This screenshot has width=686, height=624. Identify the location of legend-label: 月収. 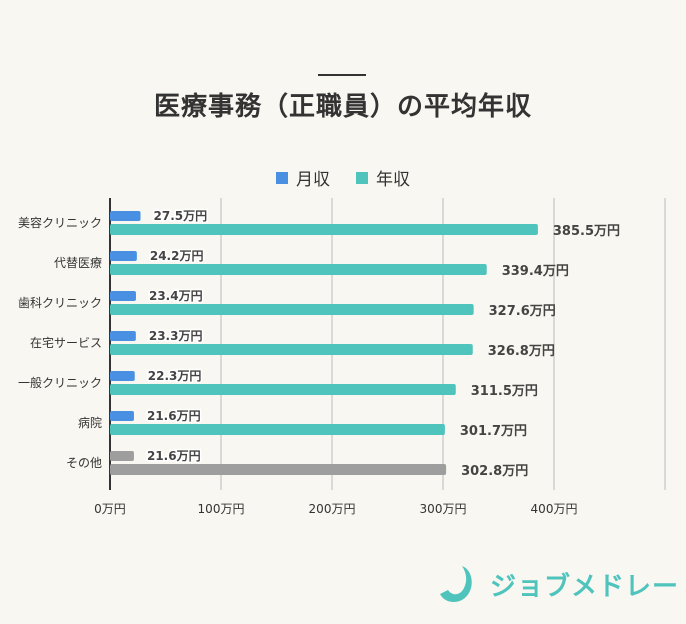
(313, 180).